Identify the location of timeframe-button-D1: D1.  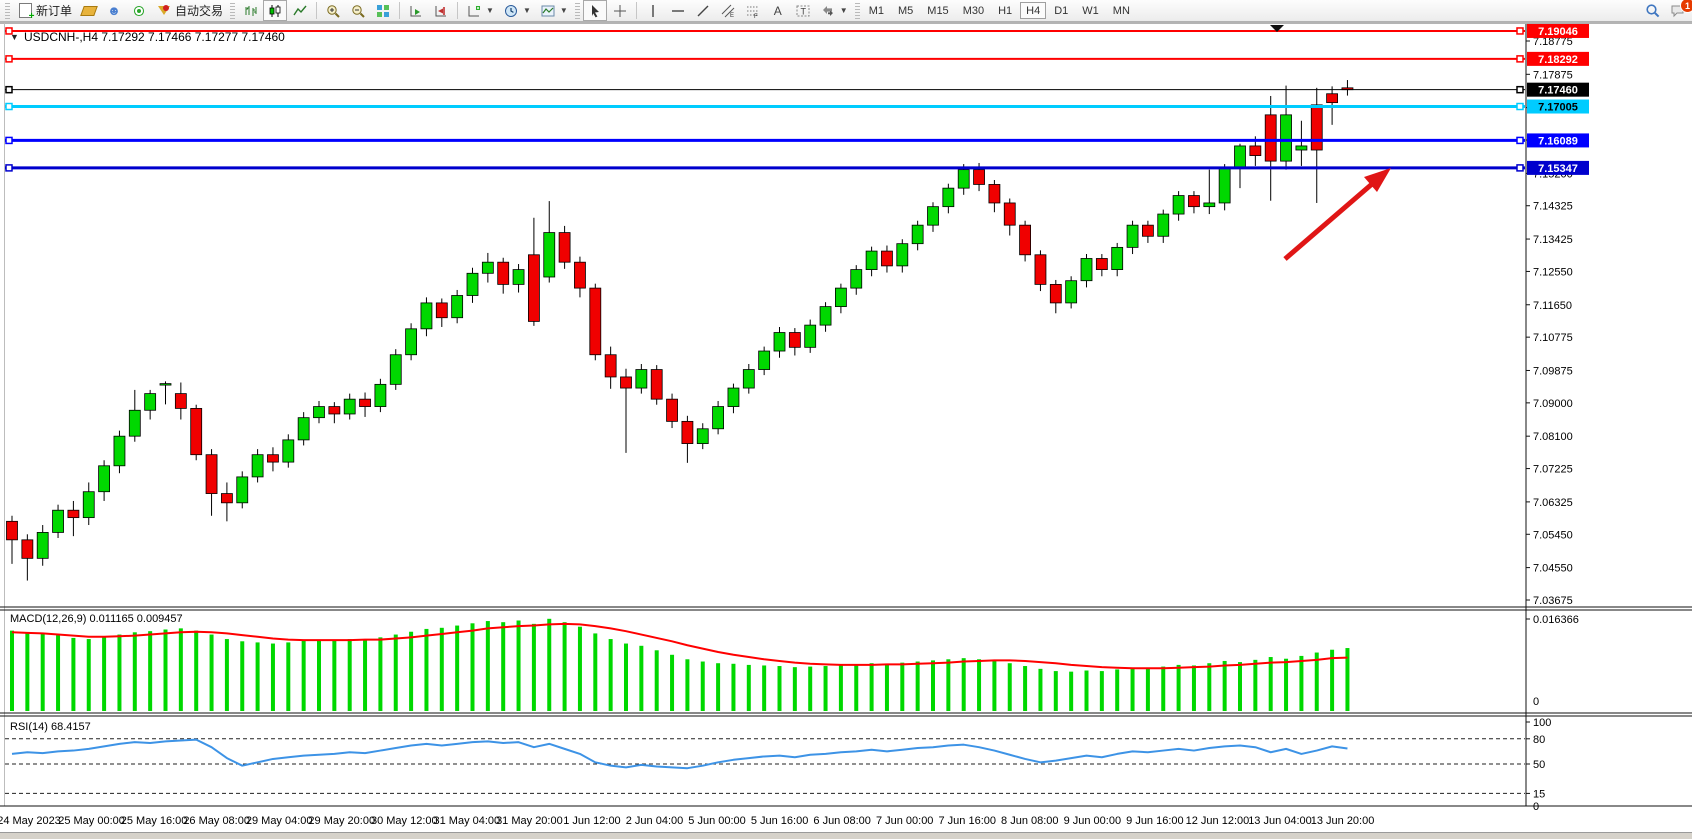
(1061, 10).